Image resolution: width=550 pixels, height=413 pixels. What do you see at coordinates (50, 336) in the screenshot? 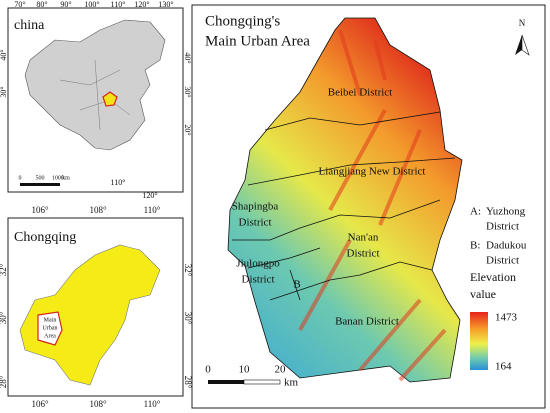
I see `main-urban-label: Area` at bounding box center [50, 336].